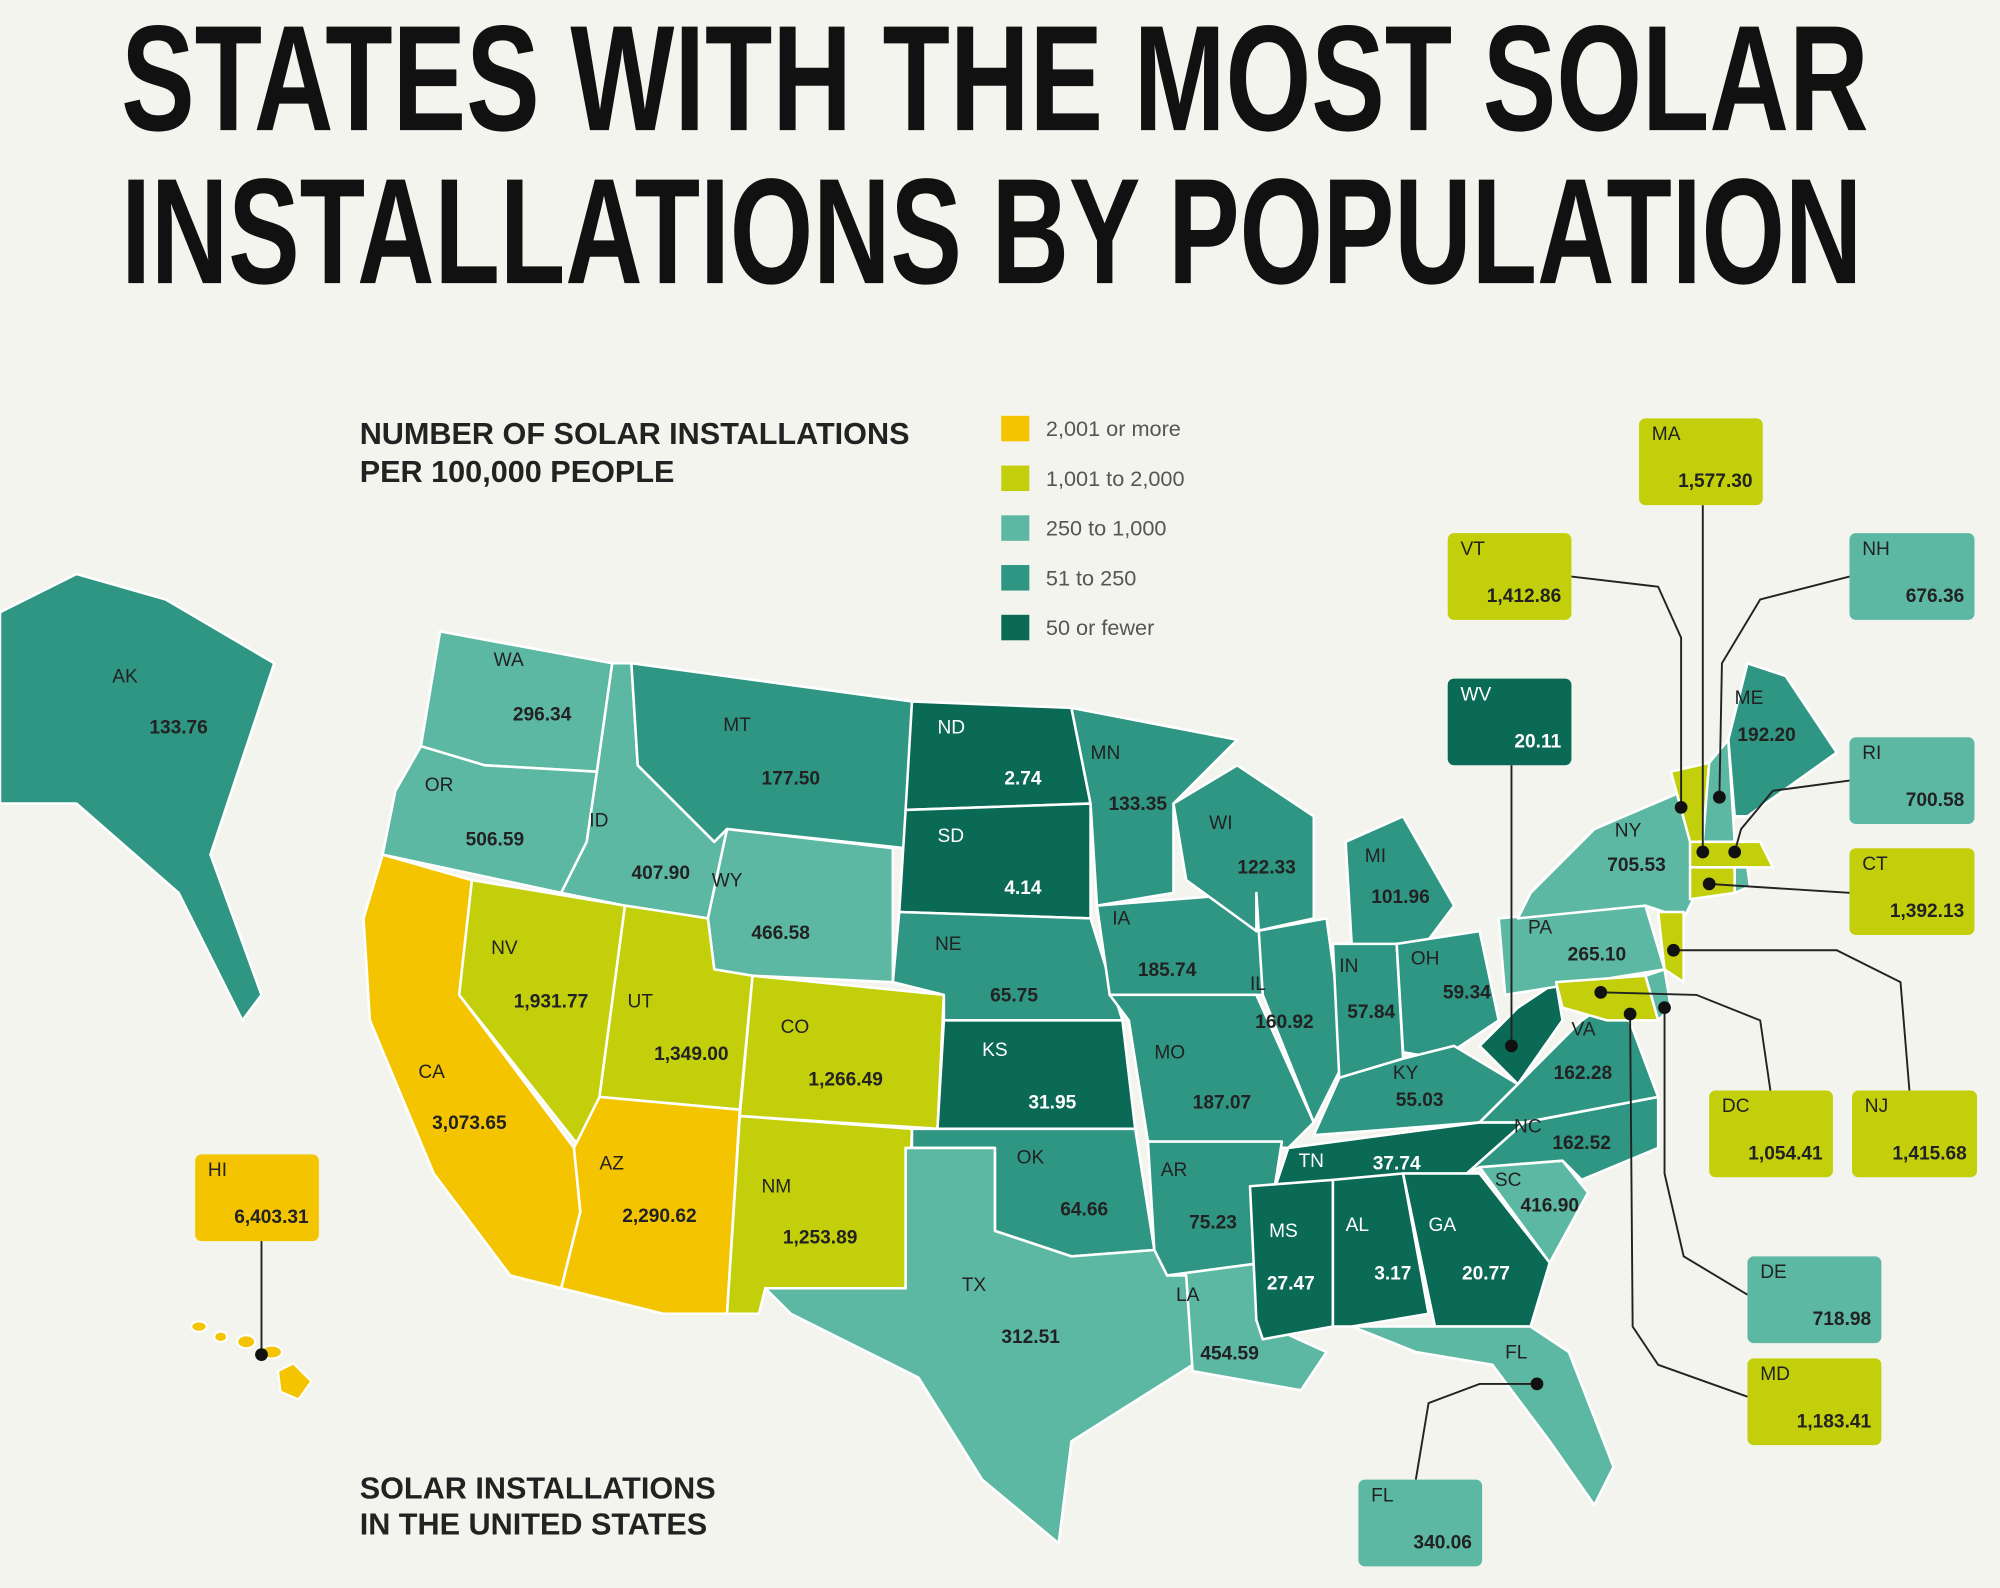 The image size is (2000, 1588). I want to click on state-value: 31.95, so click(1052, 1102).